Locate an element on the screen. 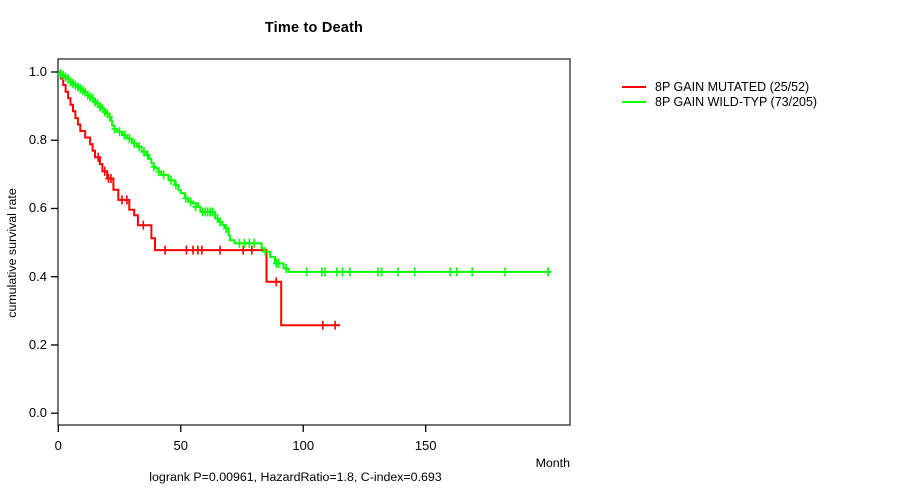 This screenshot has width=900, height=500. legend-label: 8P GAIN MUTATED (25/52) is located at coordinates (732, 87).